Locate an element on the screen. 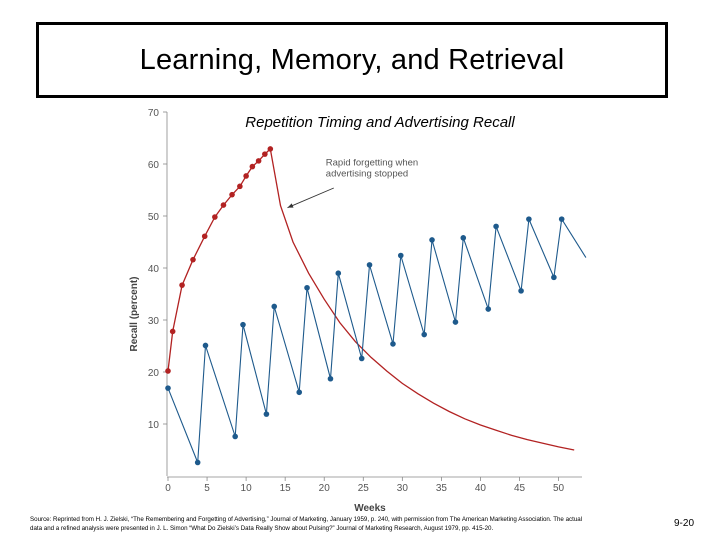 This screenshot has width=720, height=540. x-tick-label: 30 is located at coordinates (403, 488).